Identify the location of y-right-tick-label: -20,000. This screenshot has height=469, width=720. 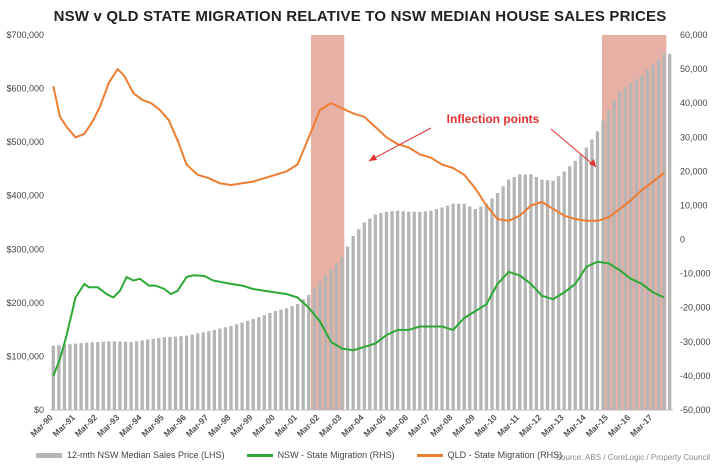
(695, 308).